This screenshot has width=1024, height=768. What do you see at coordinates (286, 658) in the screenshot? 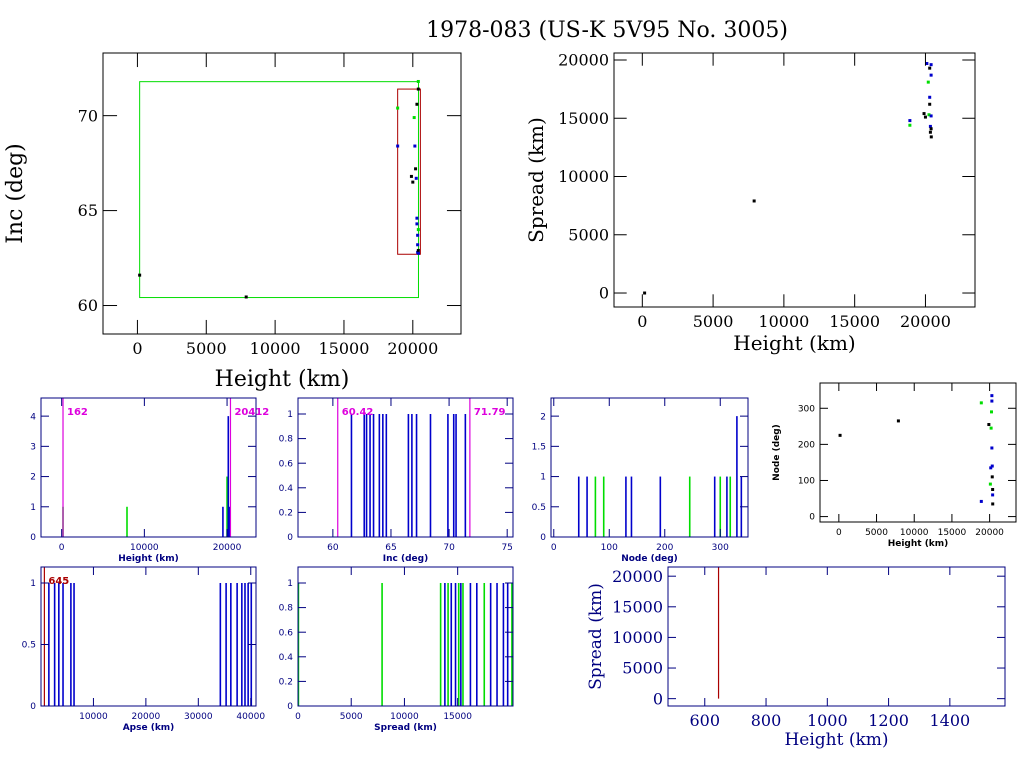
I see `y-tick-label: 0.4` at bounding box center [286, 658].